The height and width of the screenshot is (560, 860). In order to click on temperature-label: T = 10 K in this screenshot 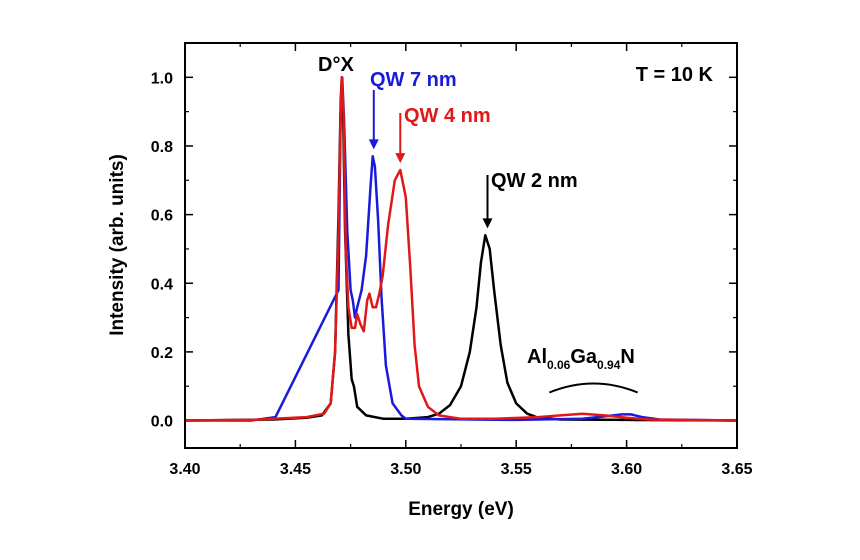, I will do `click(675, 75)`.